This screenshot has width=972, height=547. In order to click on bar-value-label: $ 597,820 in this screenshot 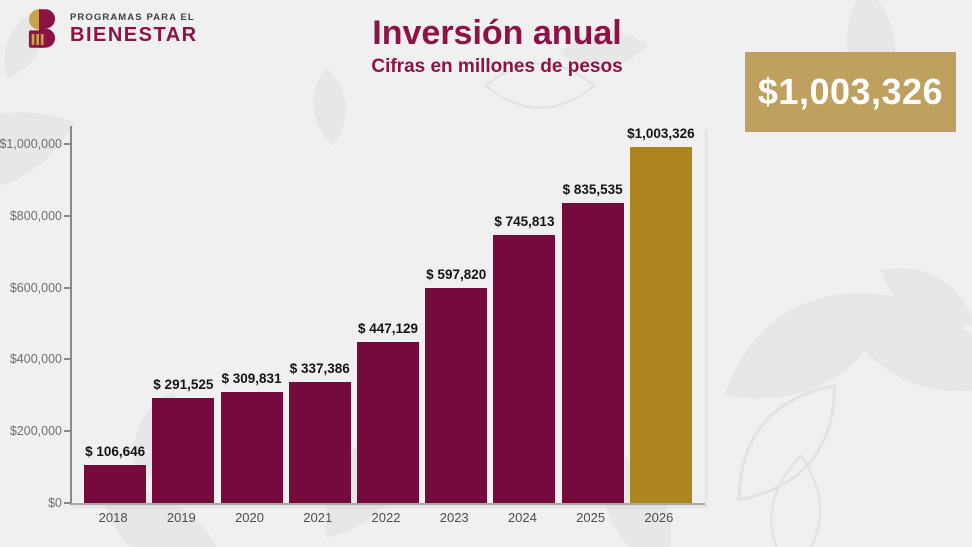, I will do `click(456, 275)`.